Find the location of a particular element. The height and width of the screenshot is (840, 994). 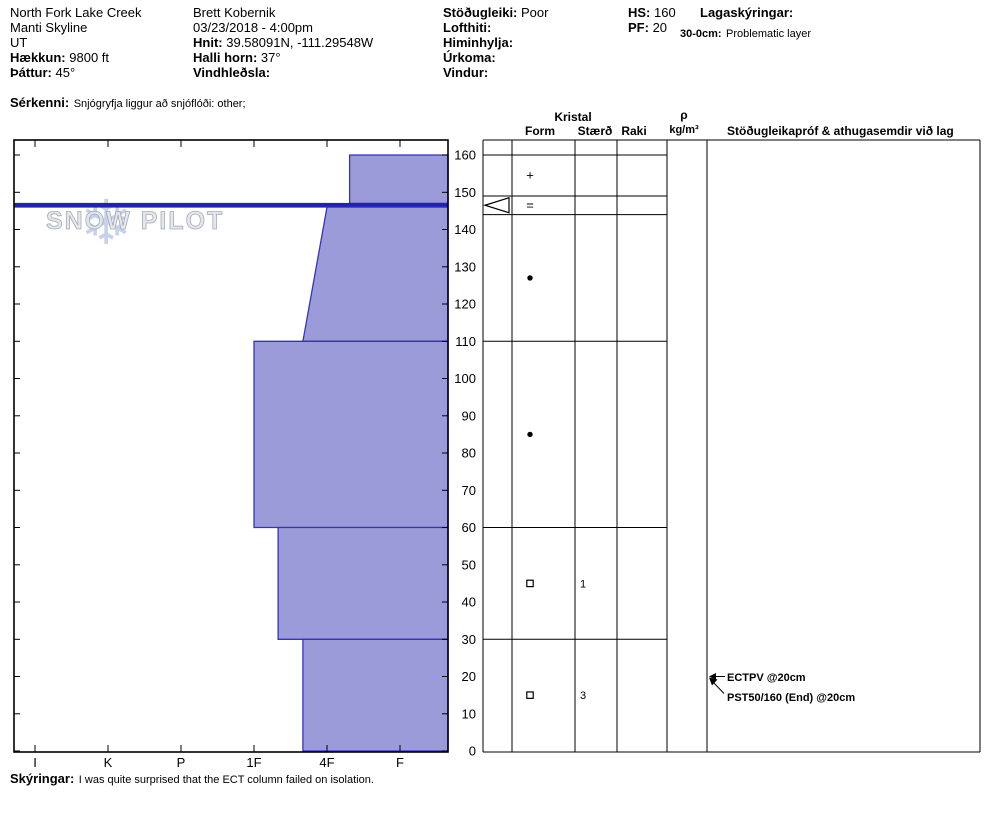

aspect-row: Þáttur: 45° is located at coordinates (76, 72).